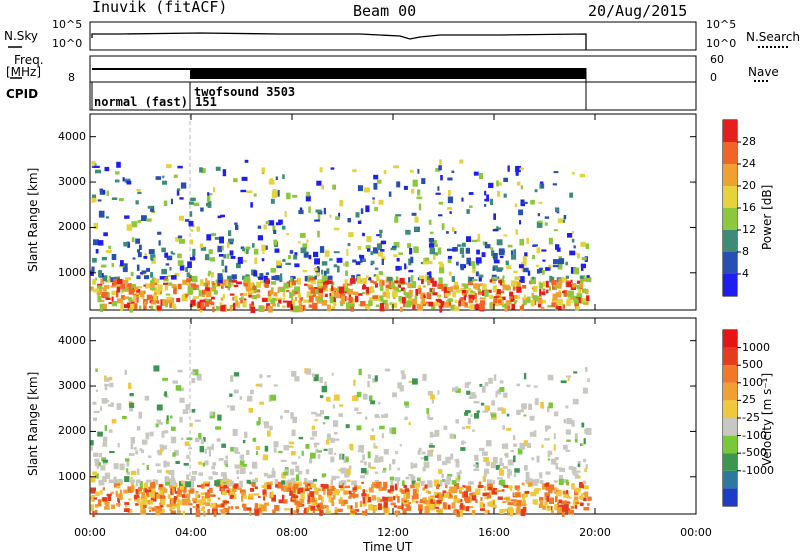  What do you see at coordinates (745, 251) in the screenshot?
I see `colorbar-tick-label: 8` at bounding box center [745, 251].